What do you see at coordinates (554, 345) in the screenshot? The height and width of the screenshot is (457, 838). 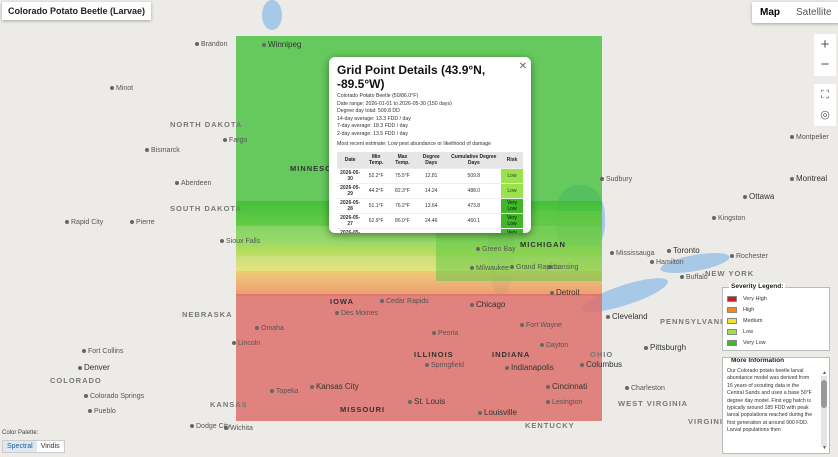 I see `city-label: Dayton` at bounding box center [554, 345].